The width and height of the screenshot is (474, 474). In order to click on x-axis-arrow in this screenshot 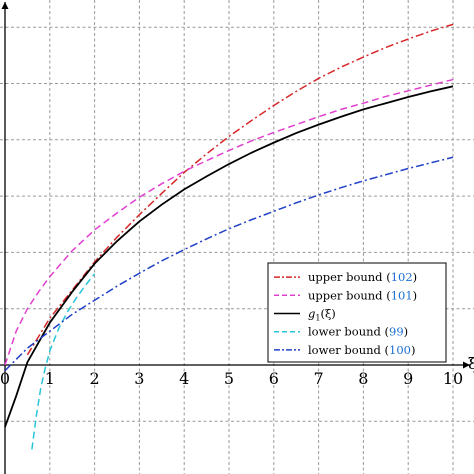, I will do `click(466, 365)`.